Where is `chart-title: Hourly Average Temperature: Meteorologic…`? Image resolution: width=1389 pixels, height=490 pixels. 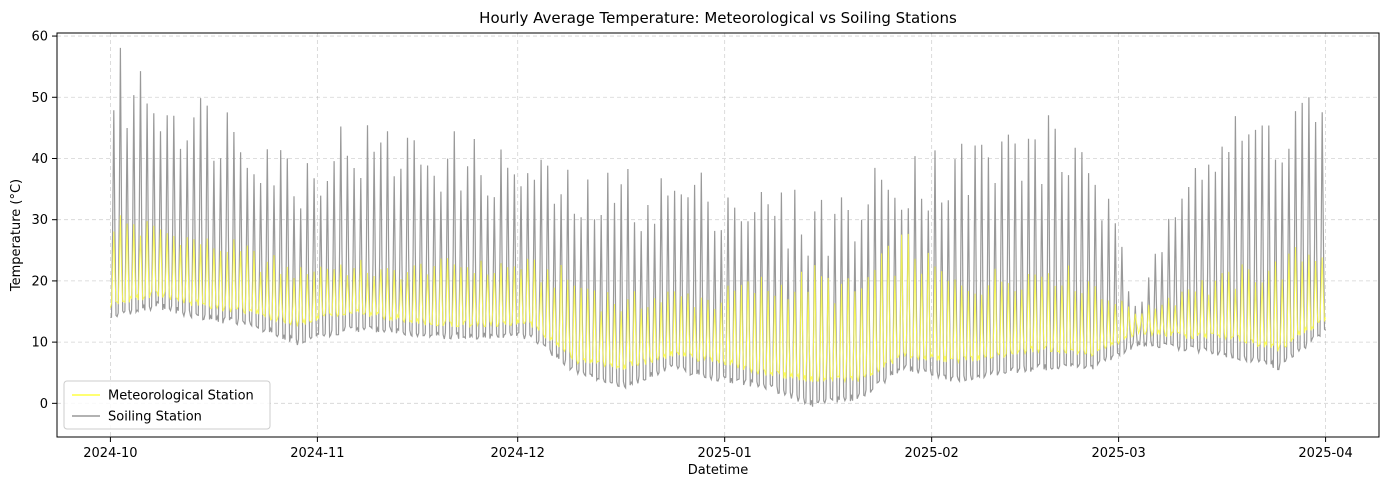 chart-title: Hourly Average Temperature: Meteorologic… is located at coordinates (718, 18).